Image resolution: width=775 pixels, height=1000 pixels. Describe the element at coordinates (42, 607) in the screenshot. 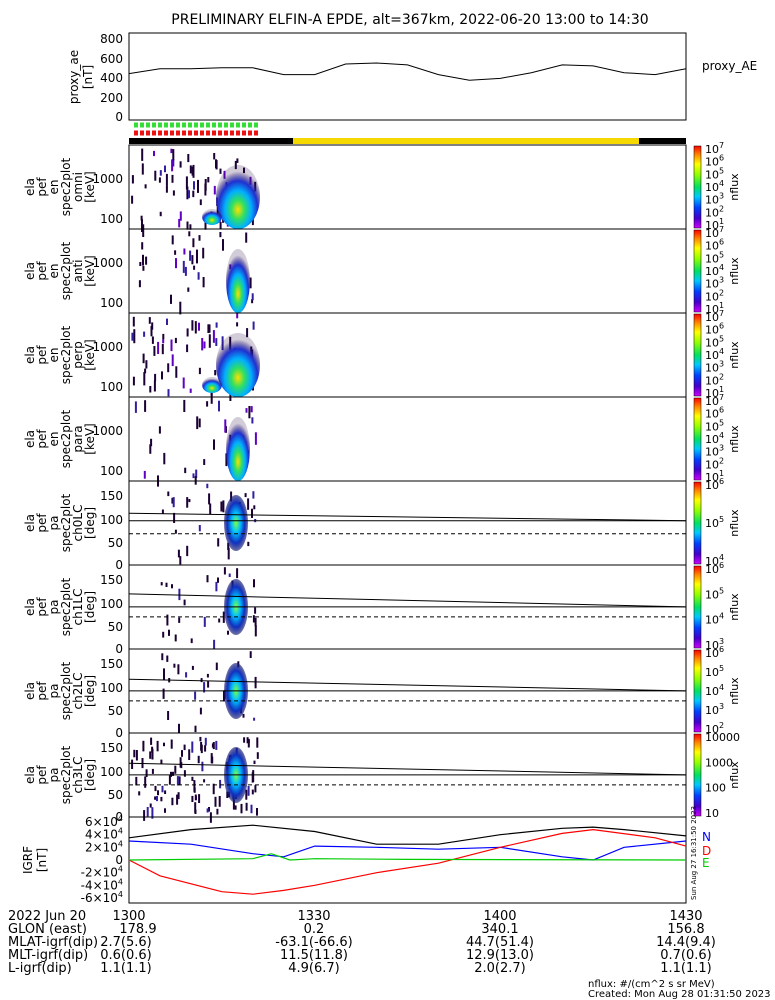

I see `pa-ylabel: pef` at that location.